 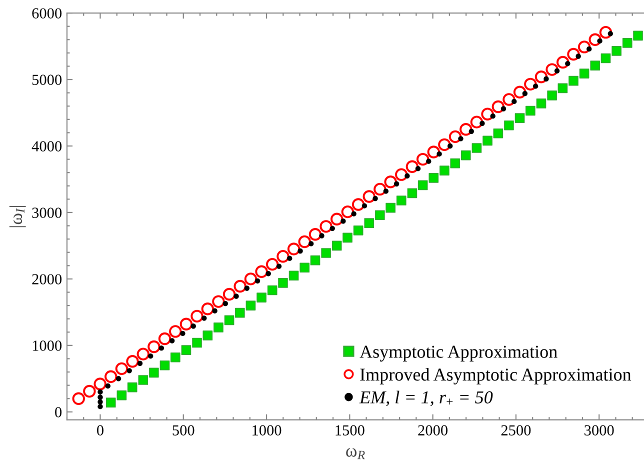 I want to click on legend-label: Improved Asymptotic Approximation, so click(x=496, y=376).